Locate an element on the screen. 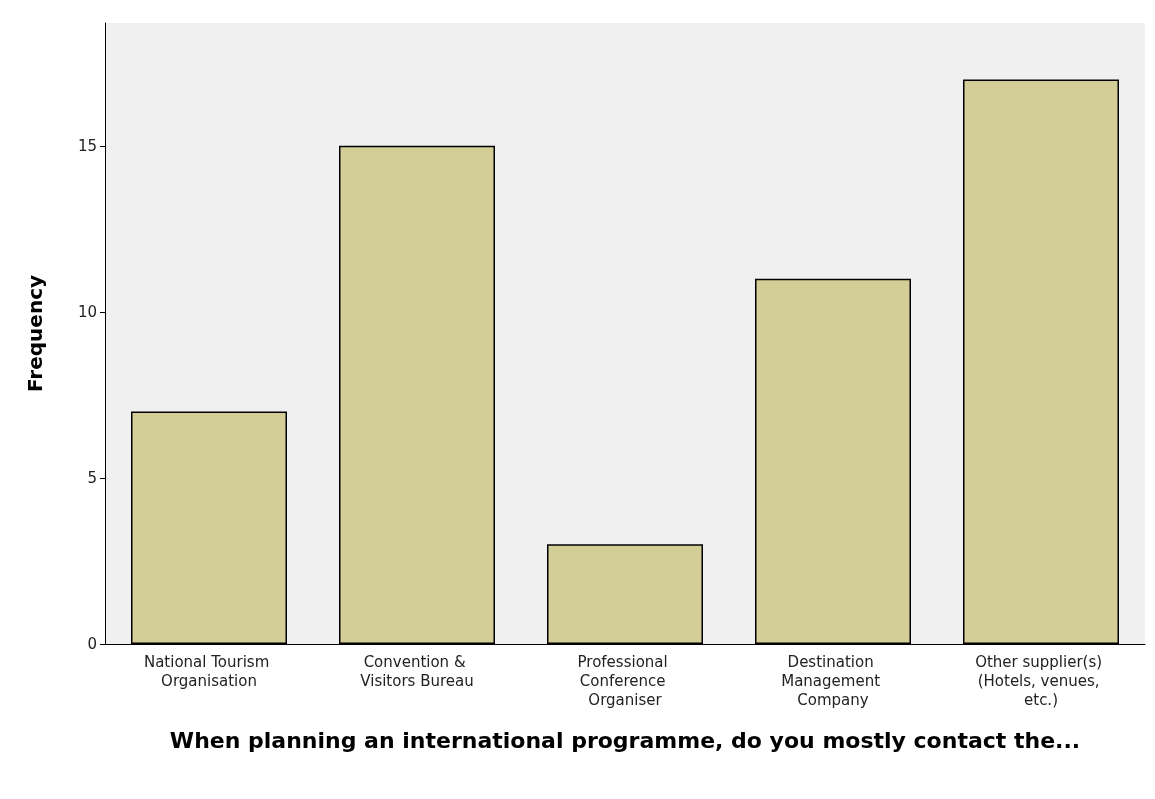  x-tick-label: Destination Management Company is located at coordinates (833, 680).